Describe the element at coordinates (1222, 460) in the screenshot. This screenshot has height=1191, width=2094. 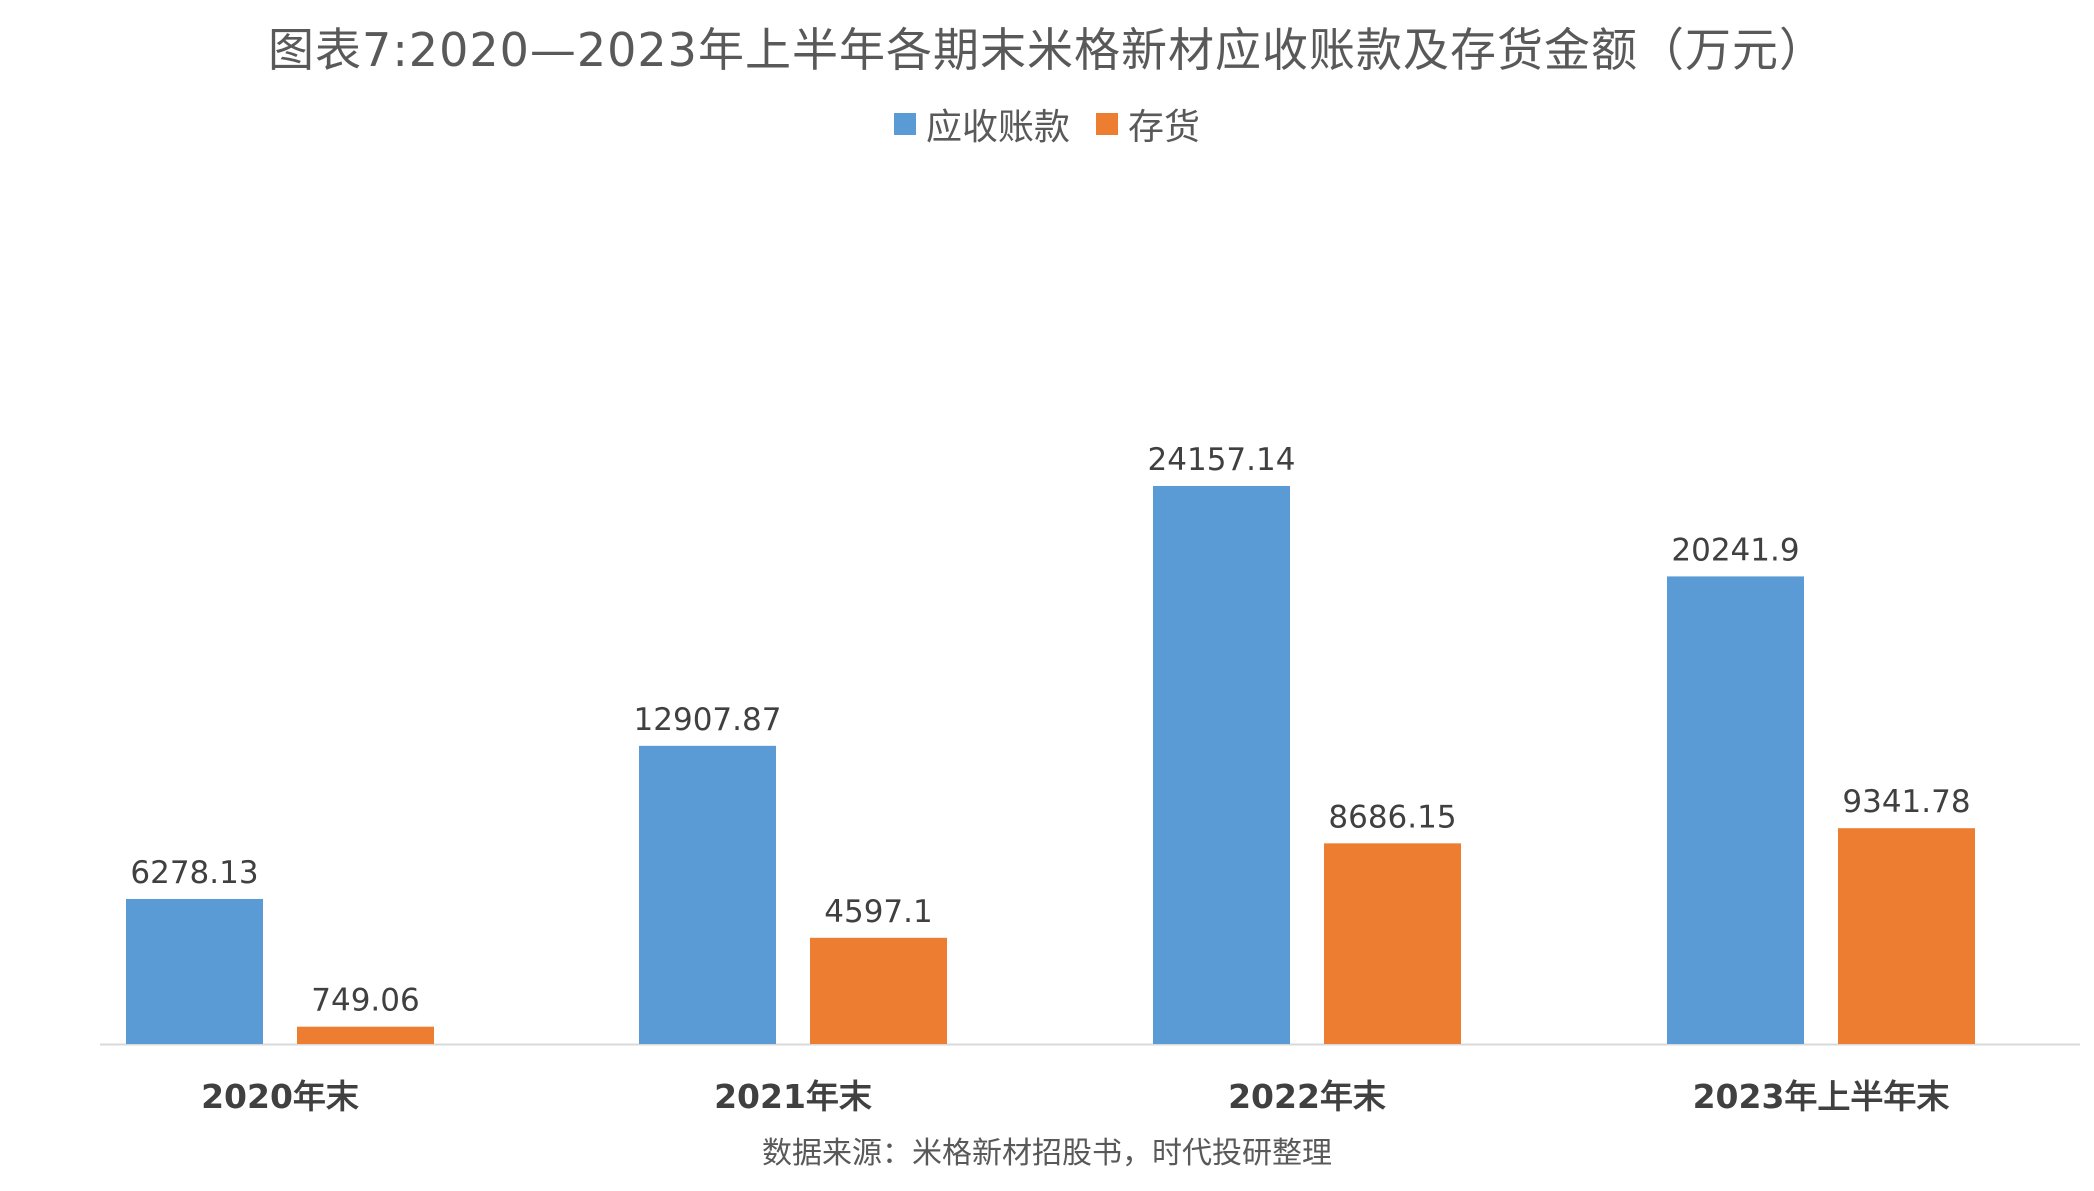
I see `data-label-receivables-2: 24157.14` at that location.